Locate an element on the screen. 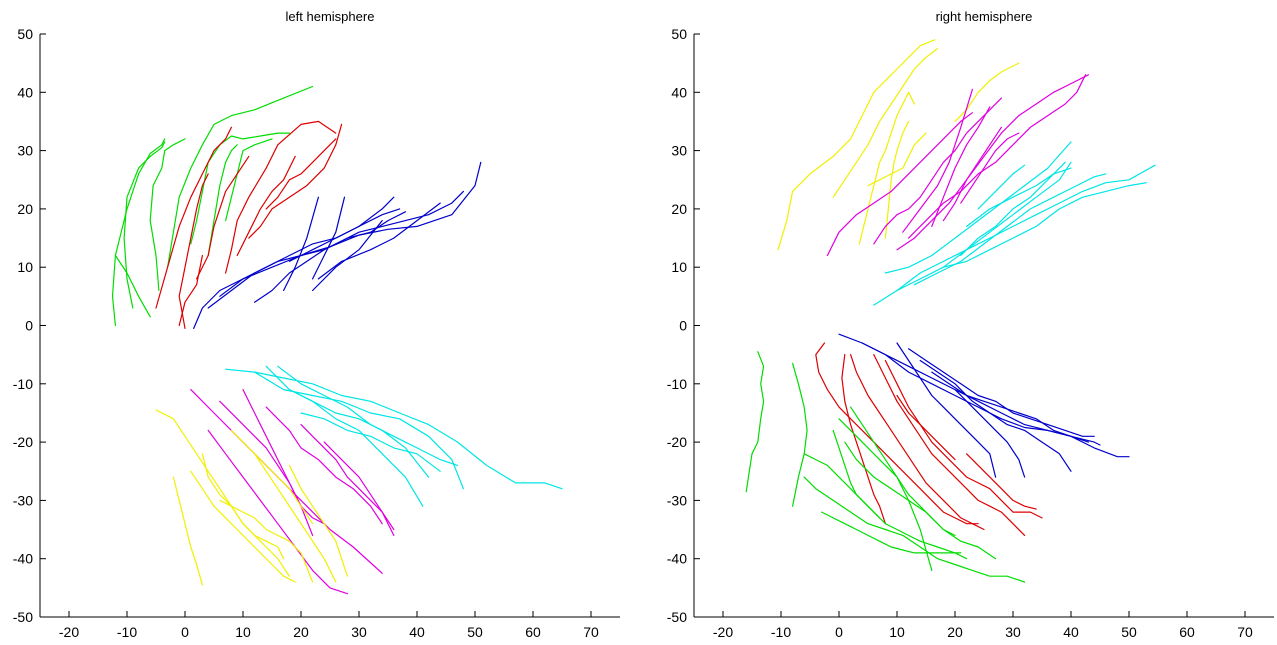 Image resolution: width=1277 pixels, height=645 pixels. left-y-tick-label: -40 is located at coordinates (23, 559).